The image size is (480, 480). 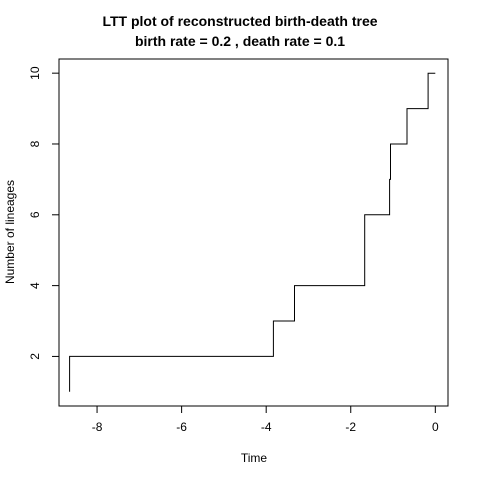 What do you see at coordinates (435, 427) in the screenshot?
I see `x-tick-label: 0` at bounding box center [435, 427].